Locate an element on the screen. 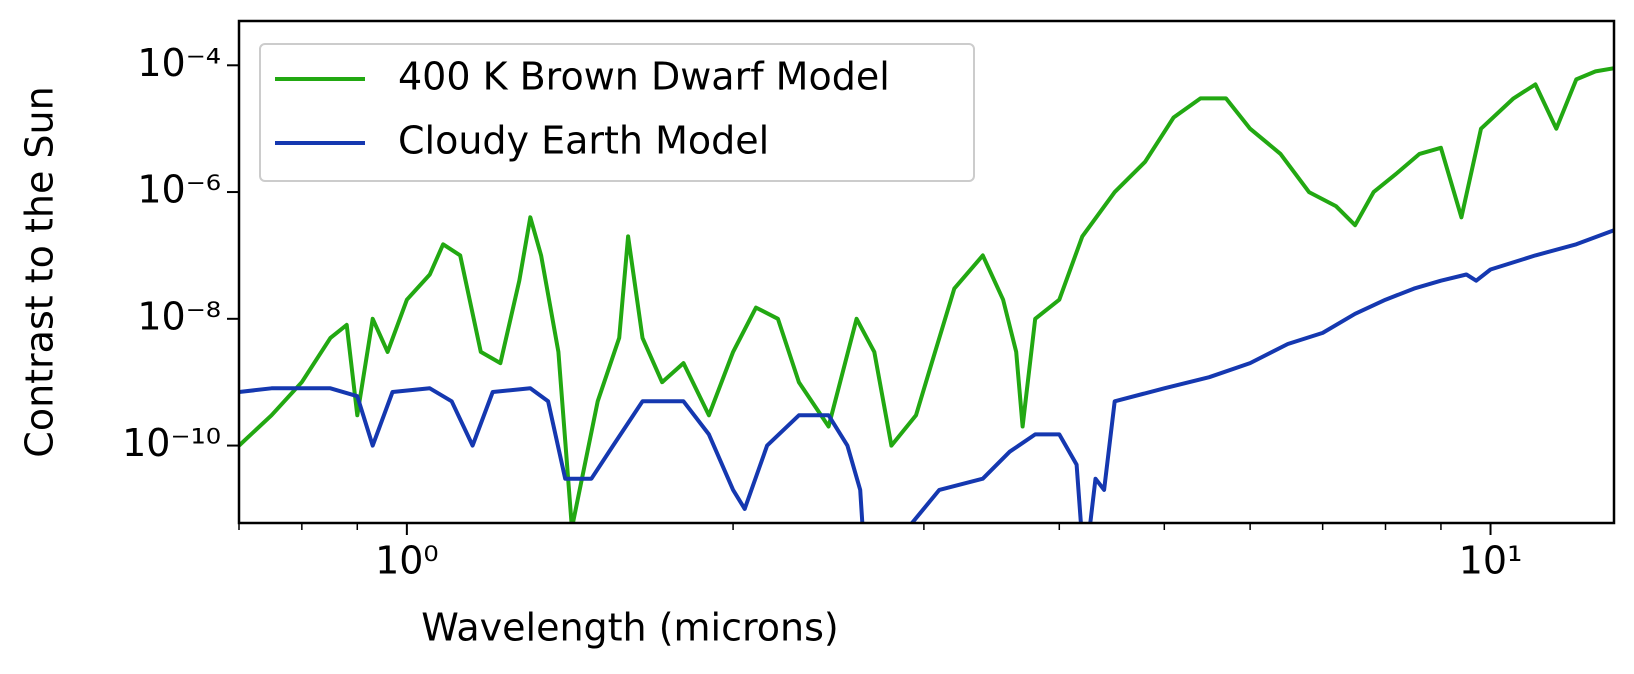 The width and height of the screenshot is (1634, 674). y-tick-label: 10⁻⁸ is located at coordinates (179, 316).